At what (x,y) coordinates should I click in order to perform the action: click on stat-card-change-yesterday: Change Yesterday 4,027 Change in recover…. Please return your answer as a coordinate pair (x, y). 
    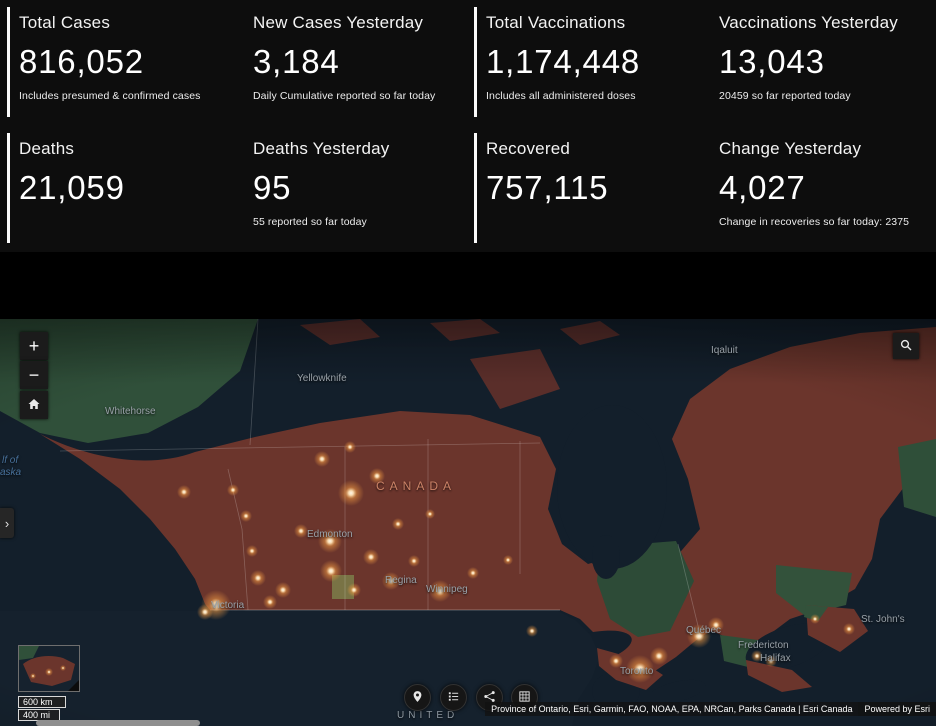
    Looking at the image, I should click on (818, 189).